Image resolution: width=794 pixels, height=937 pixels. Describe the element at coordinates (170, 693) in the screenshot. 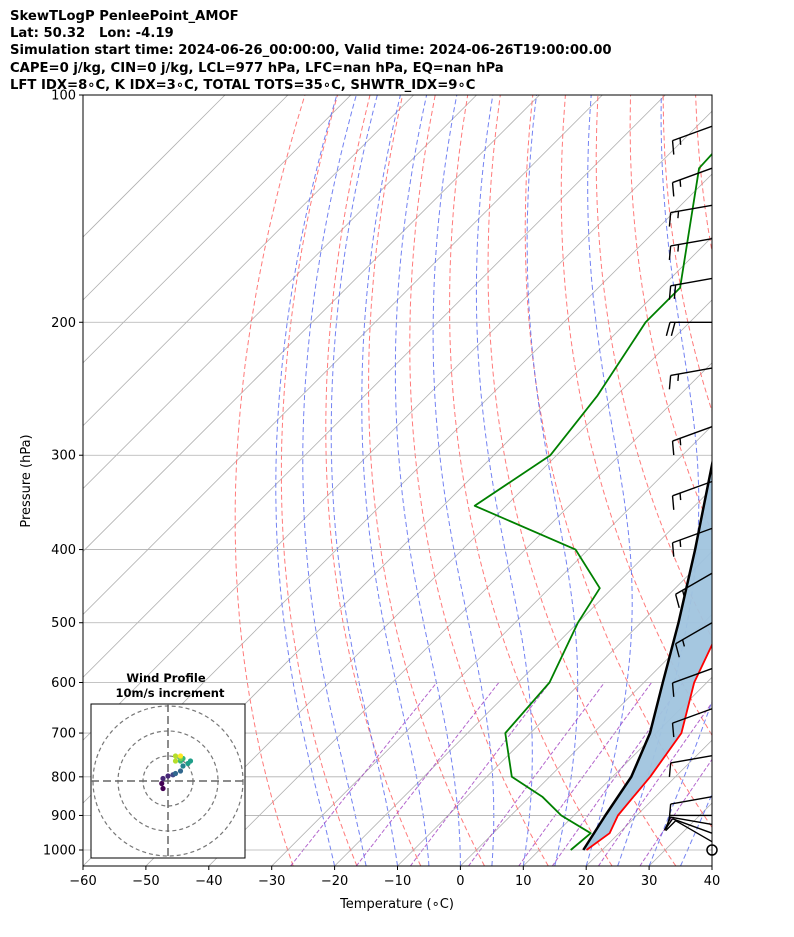

I see `inset-subtitle: 10m/s increment` at that location.